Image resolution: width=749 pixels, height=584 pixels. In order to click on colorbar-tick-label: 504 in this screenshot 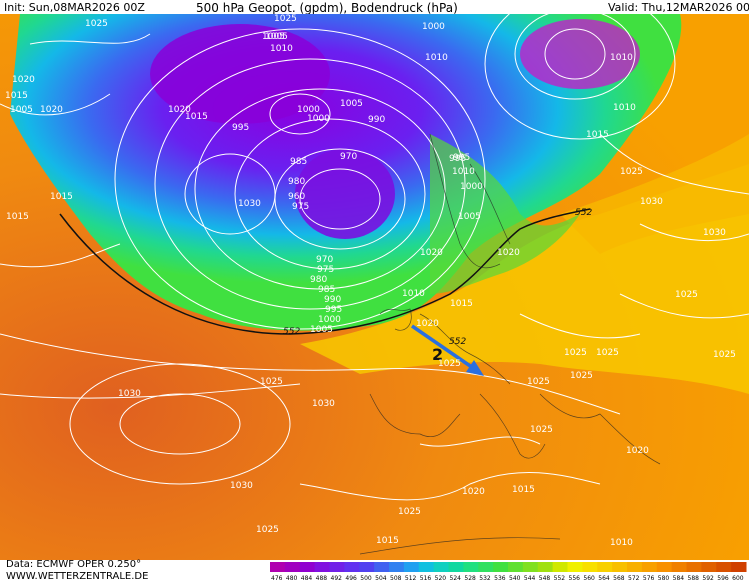, I will do `click(381, 578)`.